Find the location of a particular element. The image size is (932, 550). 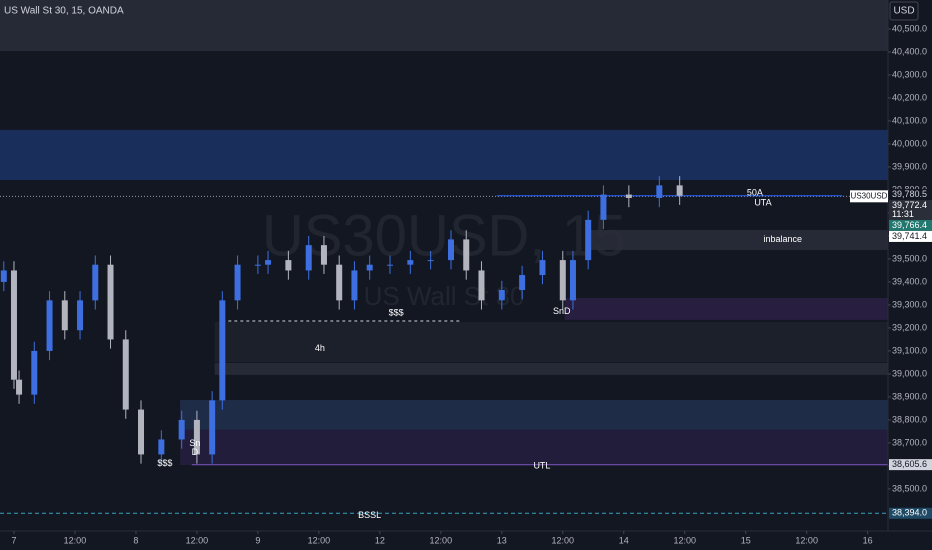

x-tick-label: 16 is located at coordinates (868, 540).